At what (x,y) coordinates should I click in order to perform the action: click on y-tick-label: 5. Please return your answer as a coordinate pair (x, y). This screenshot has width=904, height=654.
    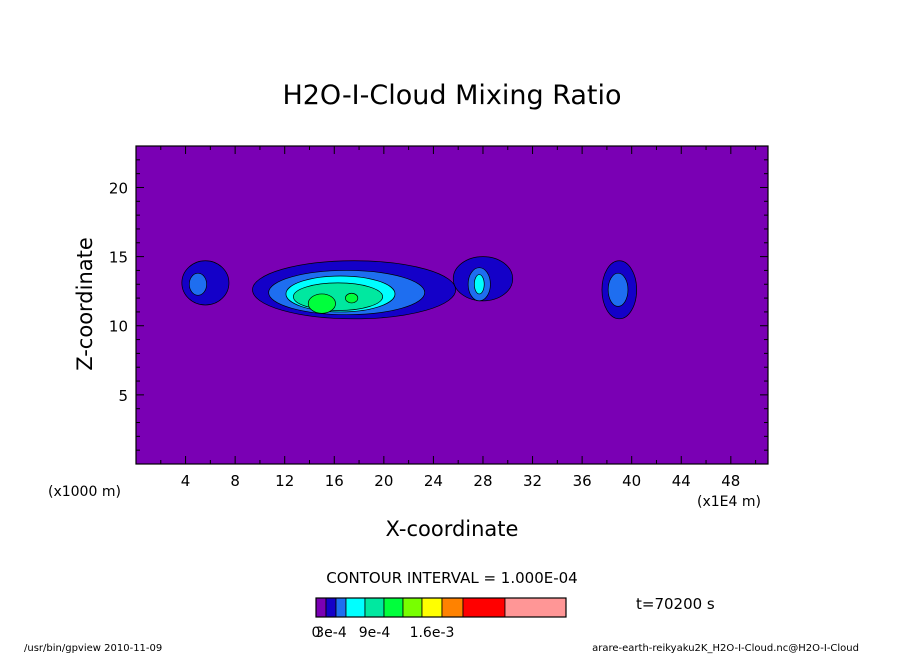
    Looking at the image, I should click on (123, 396).